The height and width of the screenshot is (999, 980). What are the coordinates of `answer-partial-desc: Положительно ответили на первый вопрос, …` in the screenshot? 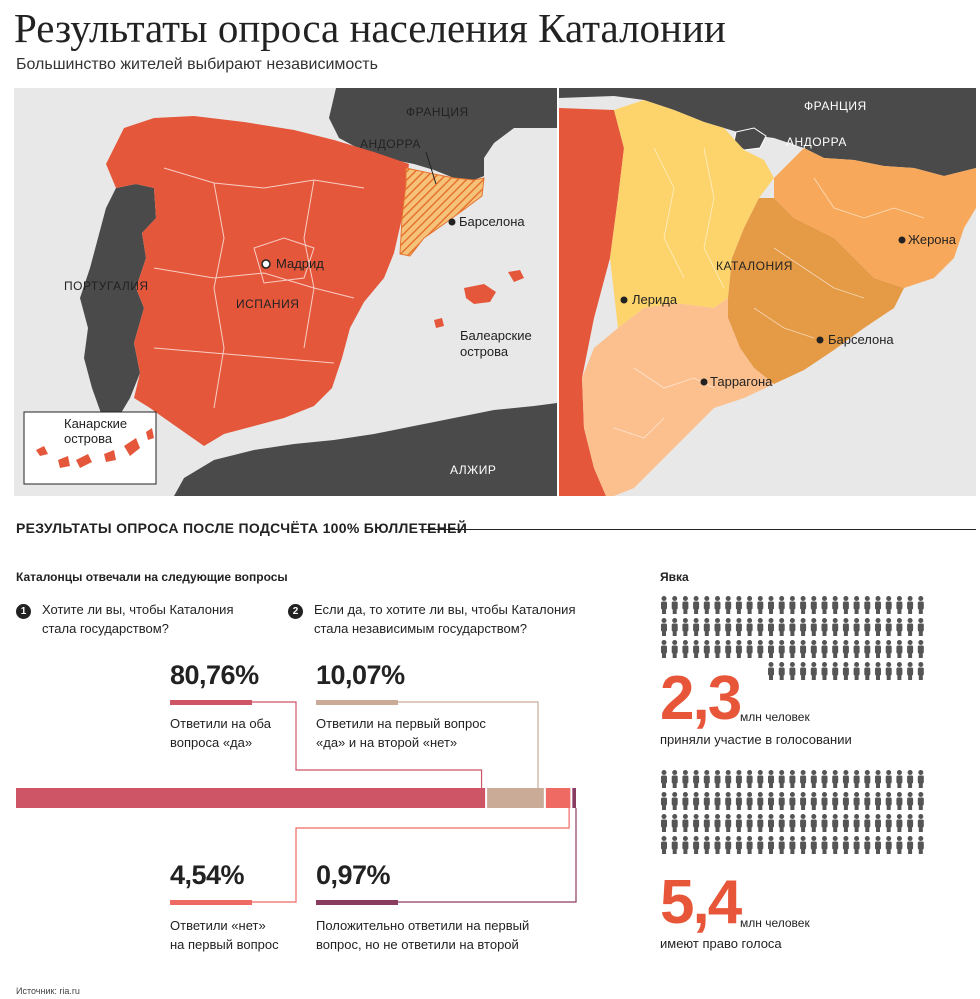 It's located at (422, 935).